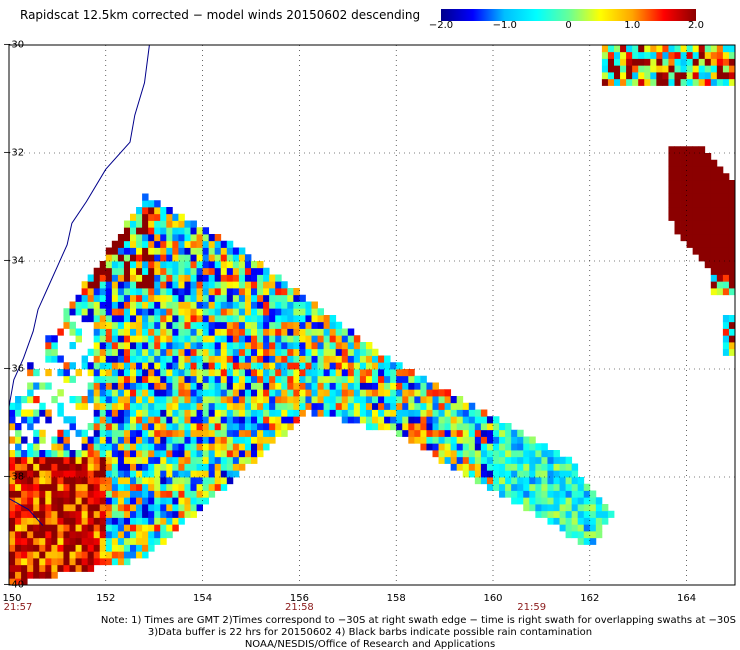 The image size is (740, 650). I want to click on latitude-label: −34, so click(14, 261).